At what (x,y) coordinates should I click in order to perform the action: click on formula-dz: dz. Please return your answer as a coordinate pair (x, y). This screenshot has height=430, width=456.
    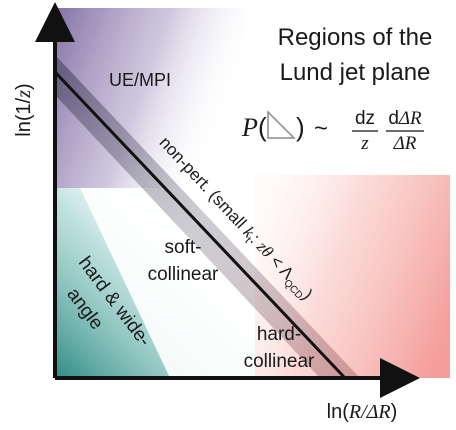
    Looking at the image, I should click on (365, 118).